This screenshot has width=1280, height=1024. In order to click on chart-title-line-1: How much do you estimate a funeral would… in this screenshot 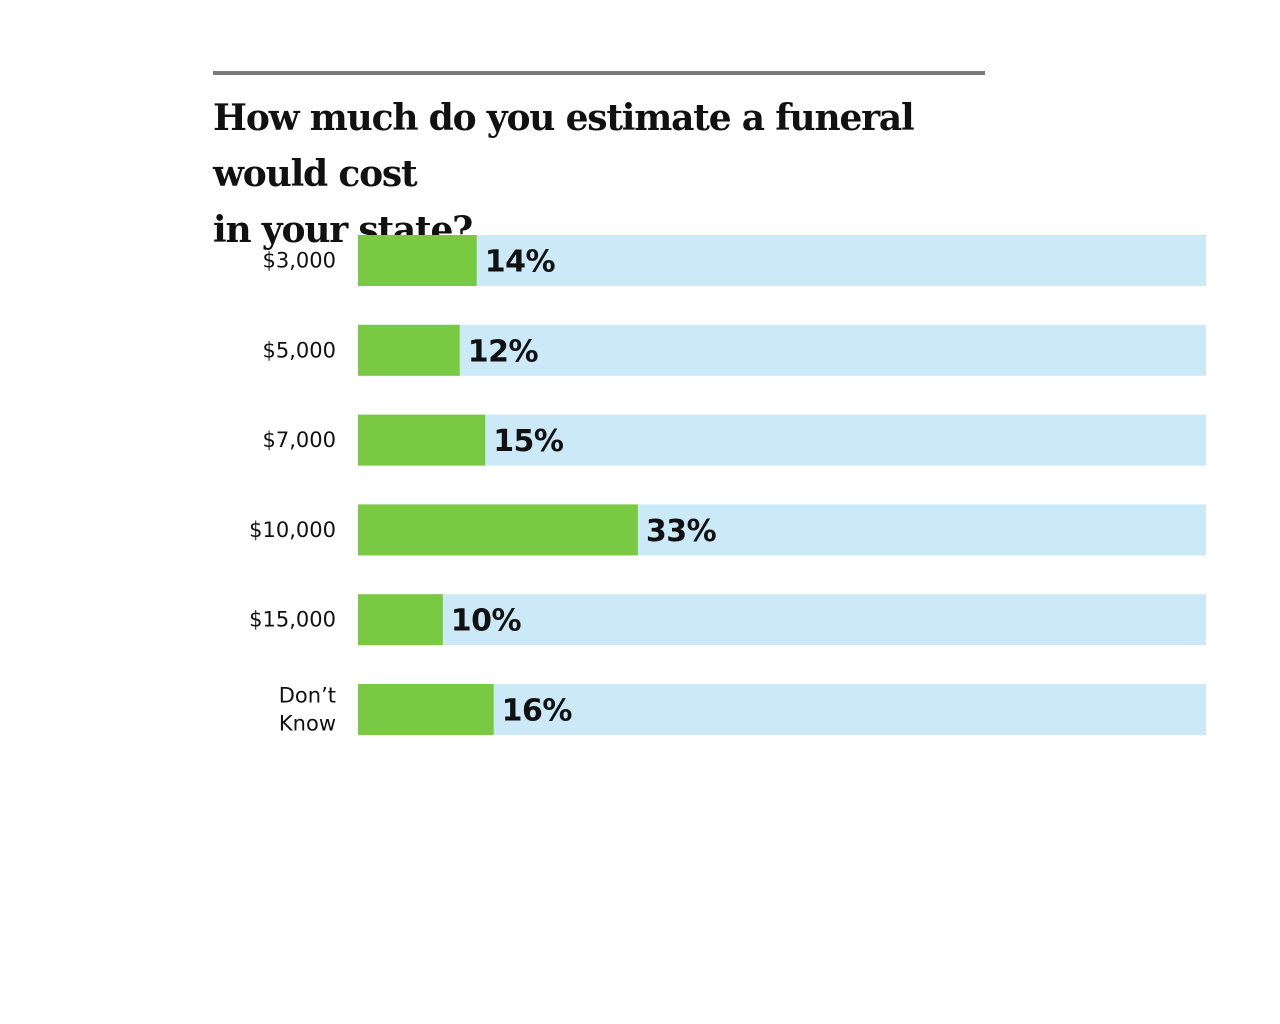, I will do `click(564, 146)`.